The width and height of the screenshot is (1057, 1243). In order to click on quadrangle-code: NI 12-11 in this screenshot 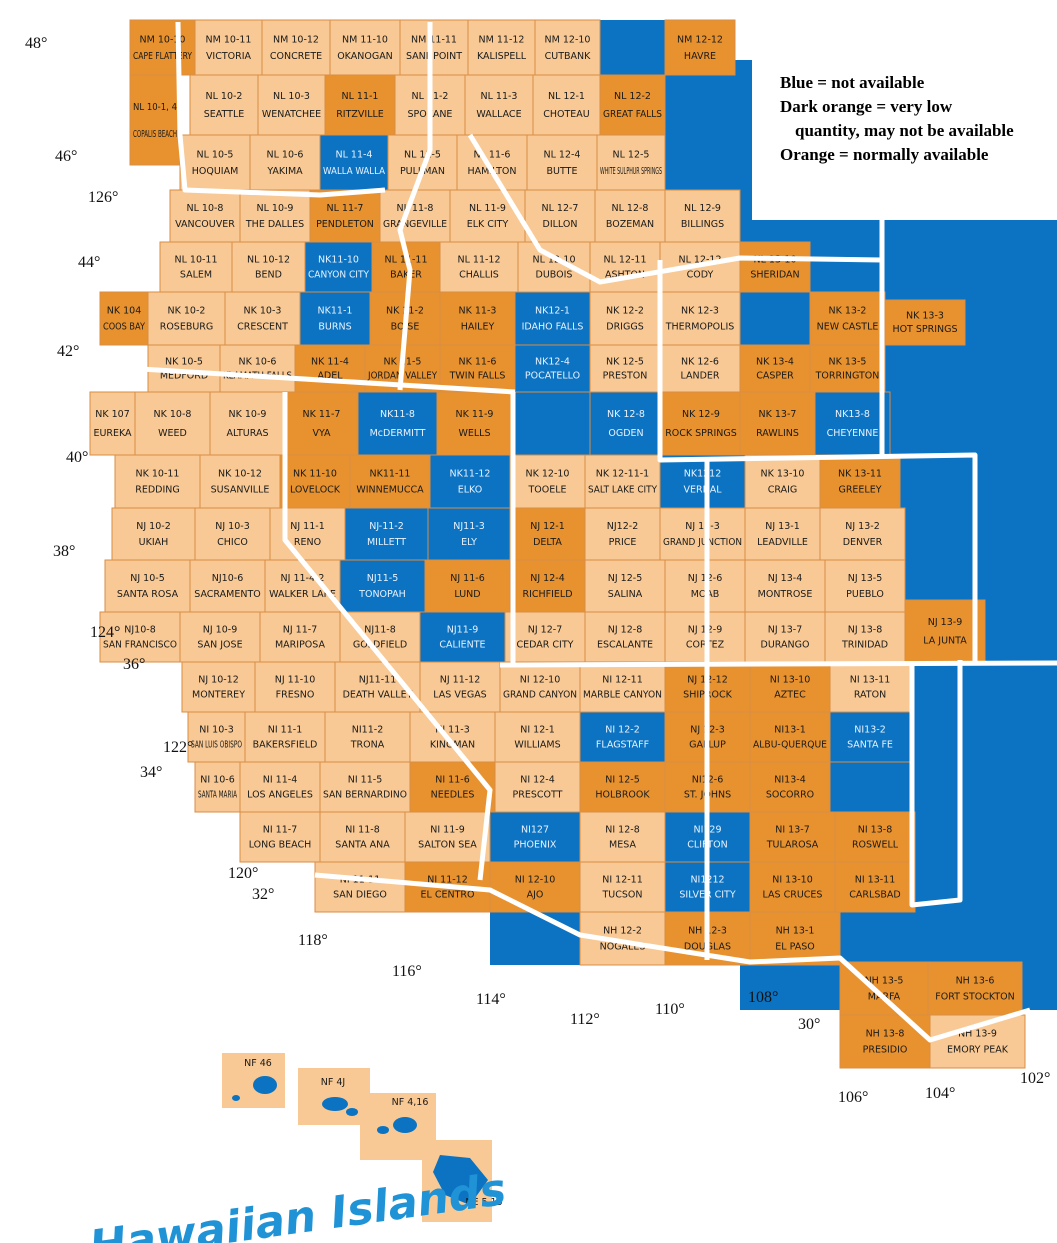, I will do `click(622, 680)`.